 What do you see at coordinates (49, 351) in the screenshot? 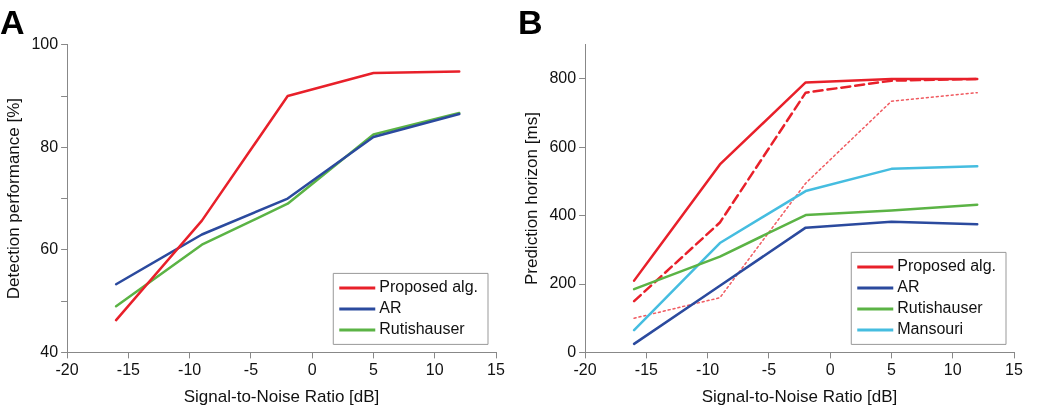
I see `y-tick-label: 40` at bounding box center [49, 351].